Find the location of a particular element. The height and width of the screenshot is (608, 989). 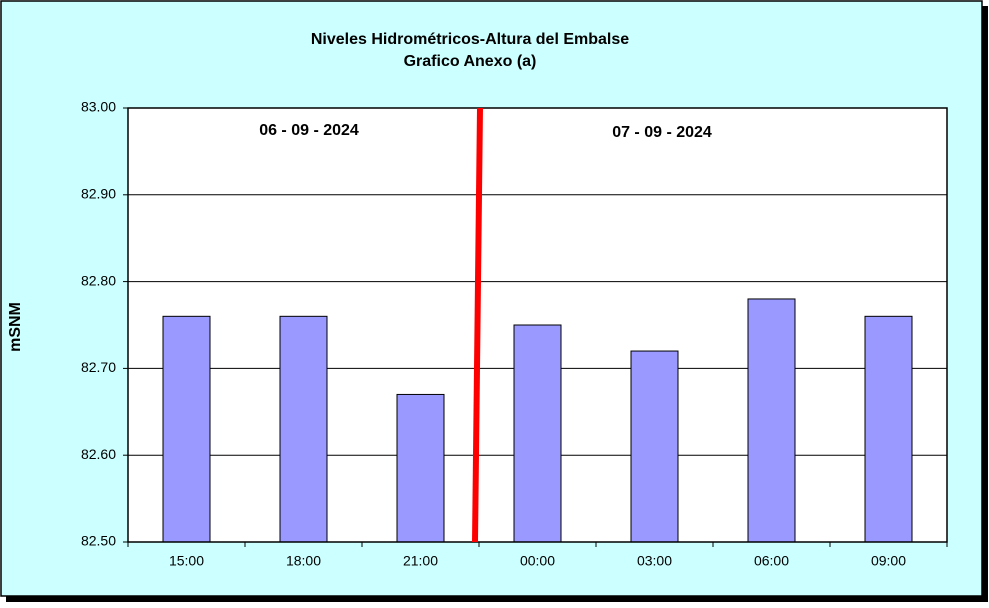

y-axis-label: mSNM is located at coordinates (15, 327).